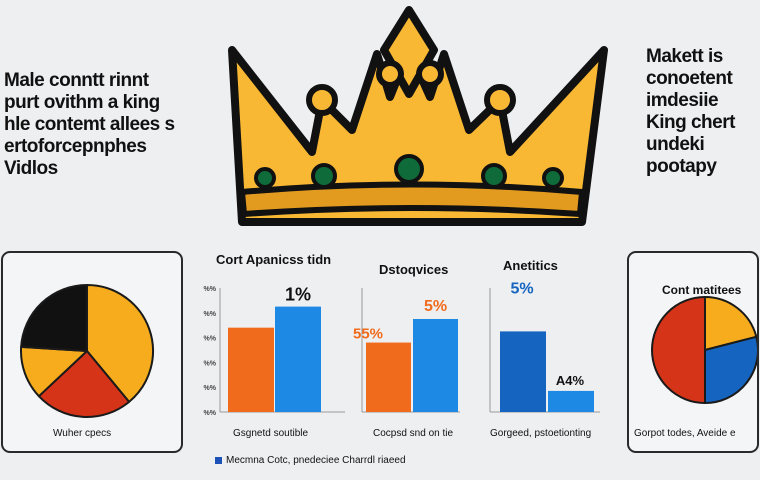 This screenshot has width=760, height=480. I want to click on bar-chart-3-caption: Gorgeed, pstoetionting, so click(541, 433).